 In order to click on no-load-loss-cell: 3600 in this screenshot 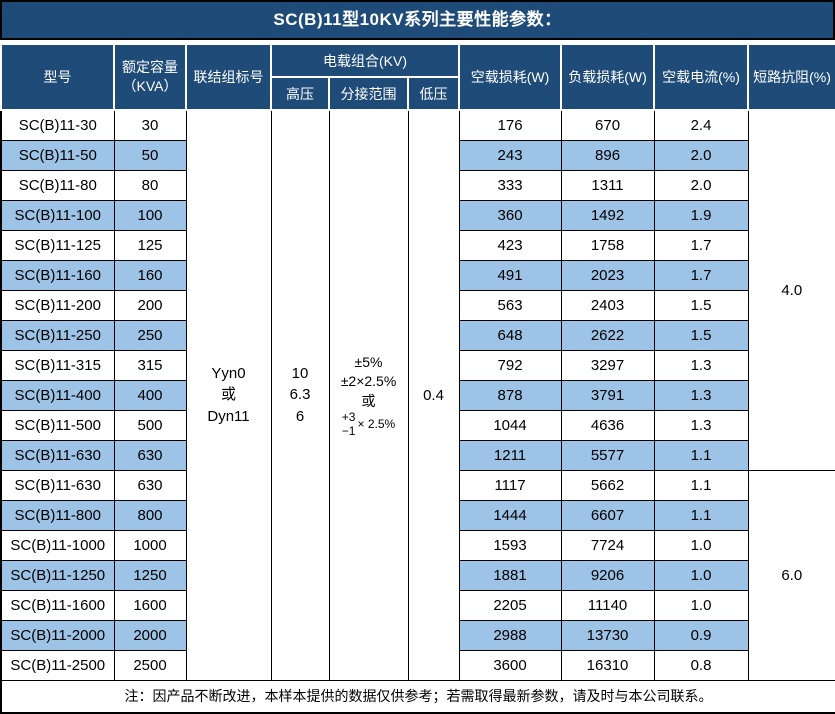, I will do `click(510, 665)`.